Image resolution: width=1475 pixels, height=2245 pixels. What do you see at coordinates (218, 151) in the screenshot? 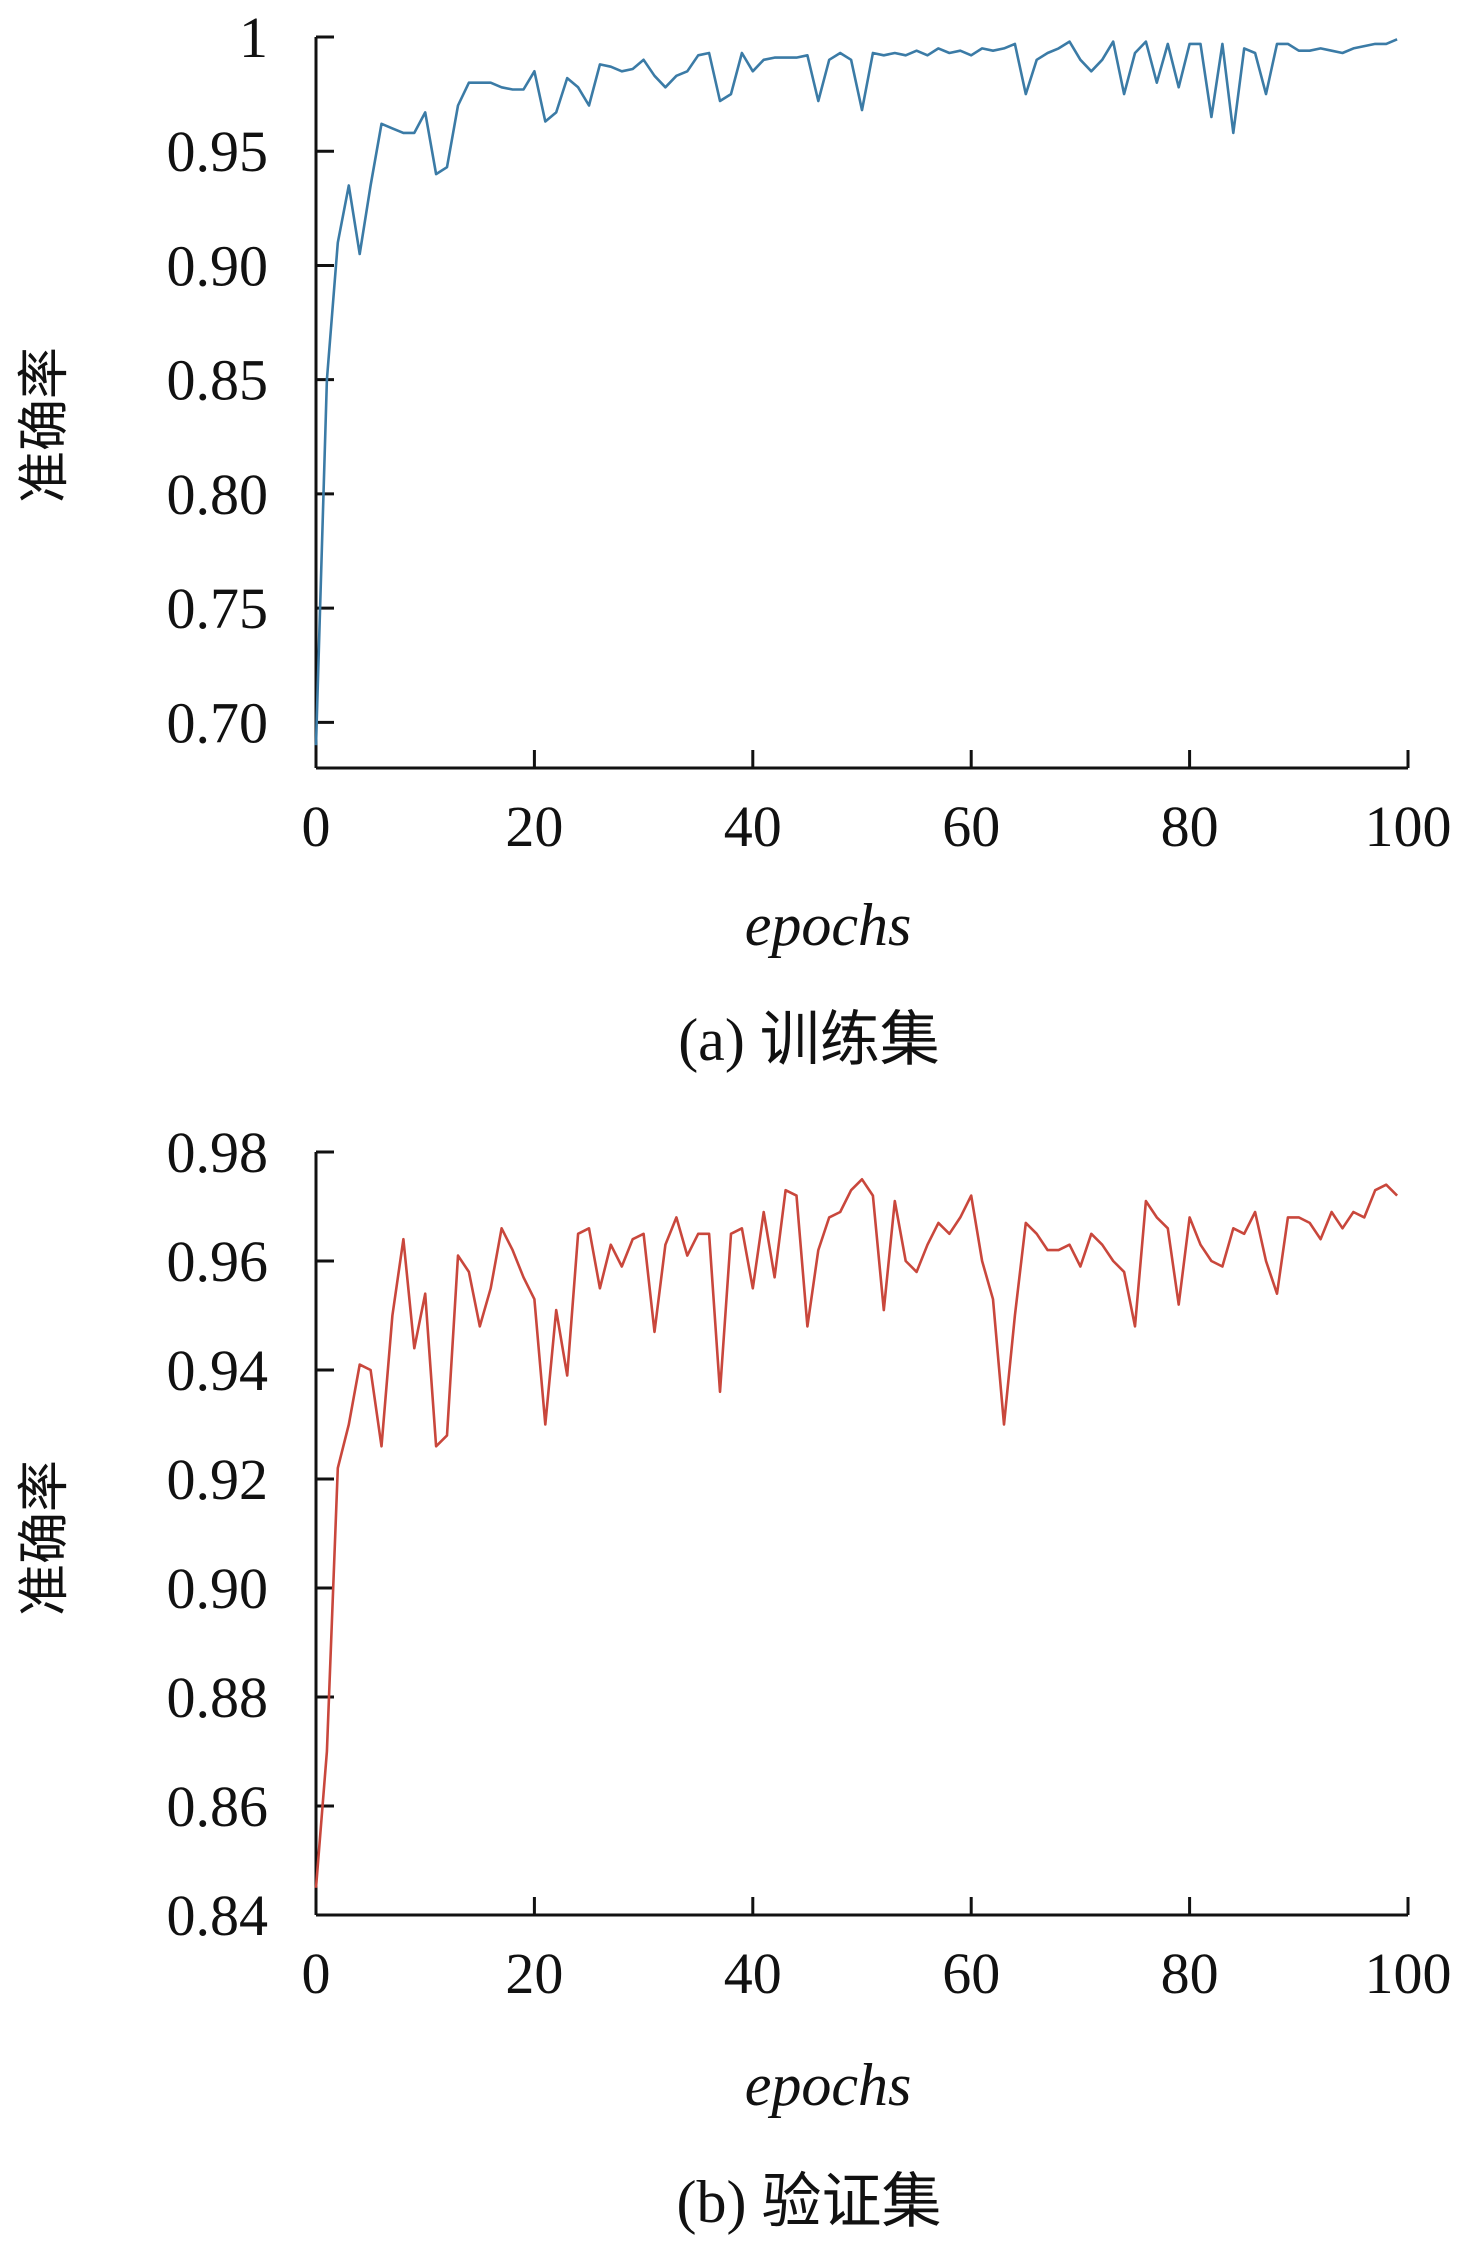
I see `y-tick-label: 0.95` at bounding box center [218, 151].